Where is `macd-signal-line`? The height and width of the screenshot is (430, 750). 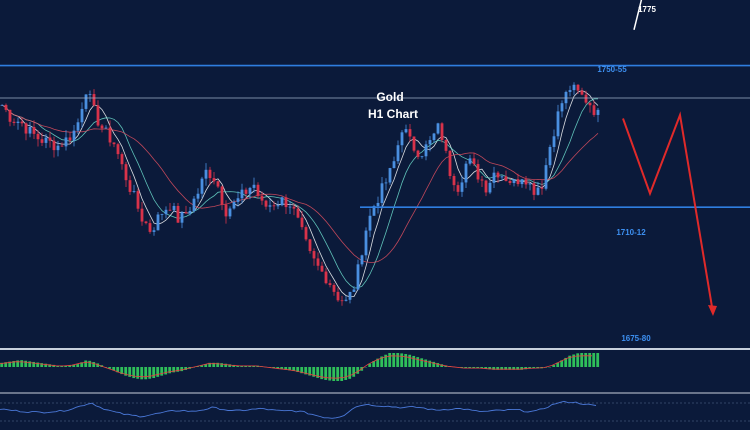
macd-signal-line is located at coordinates (296, 367).